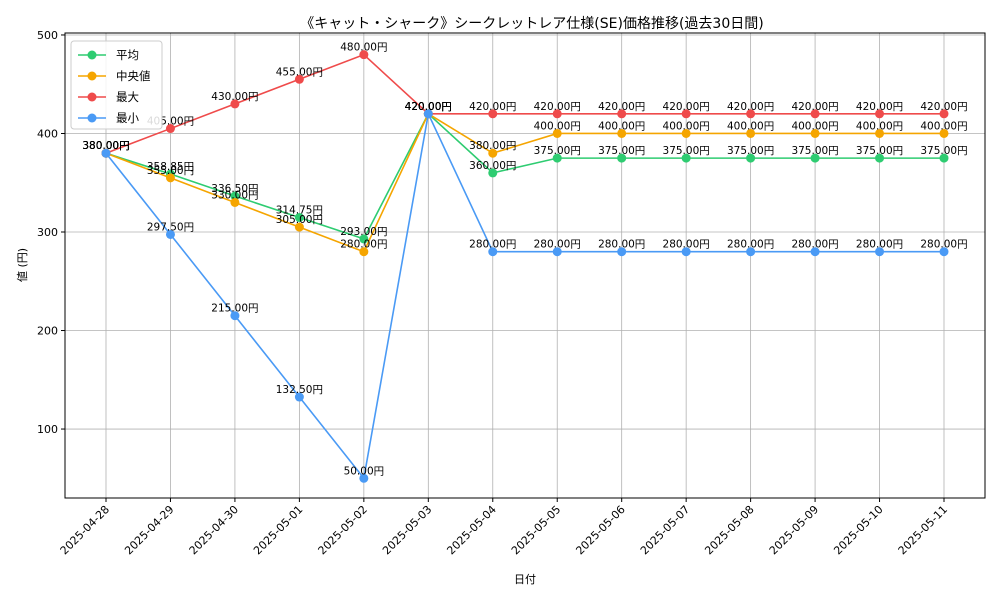 This screenshot has height=600, width=1000. What do you see at coordinates (170, 167) in the screenshot?
I see `data-label: 358.85円` at bounding box center [170, 167].